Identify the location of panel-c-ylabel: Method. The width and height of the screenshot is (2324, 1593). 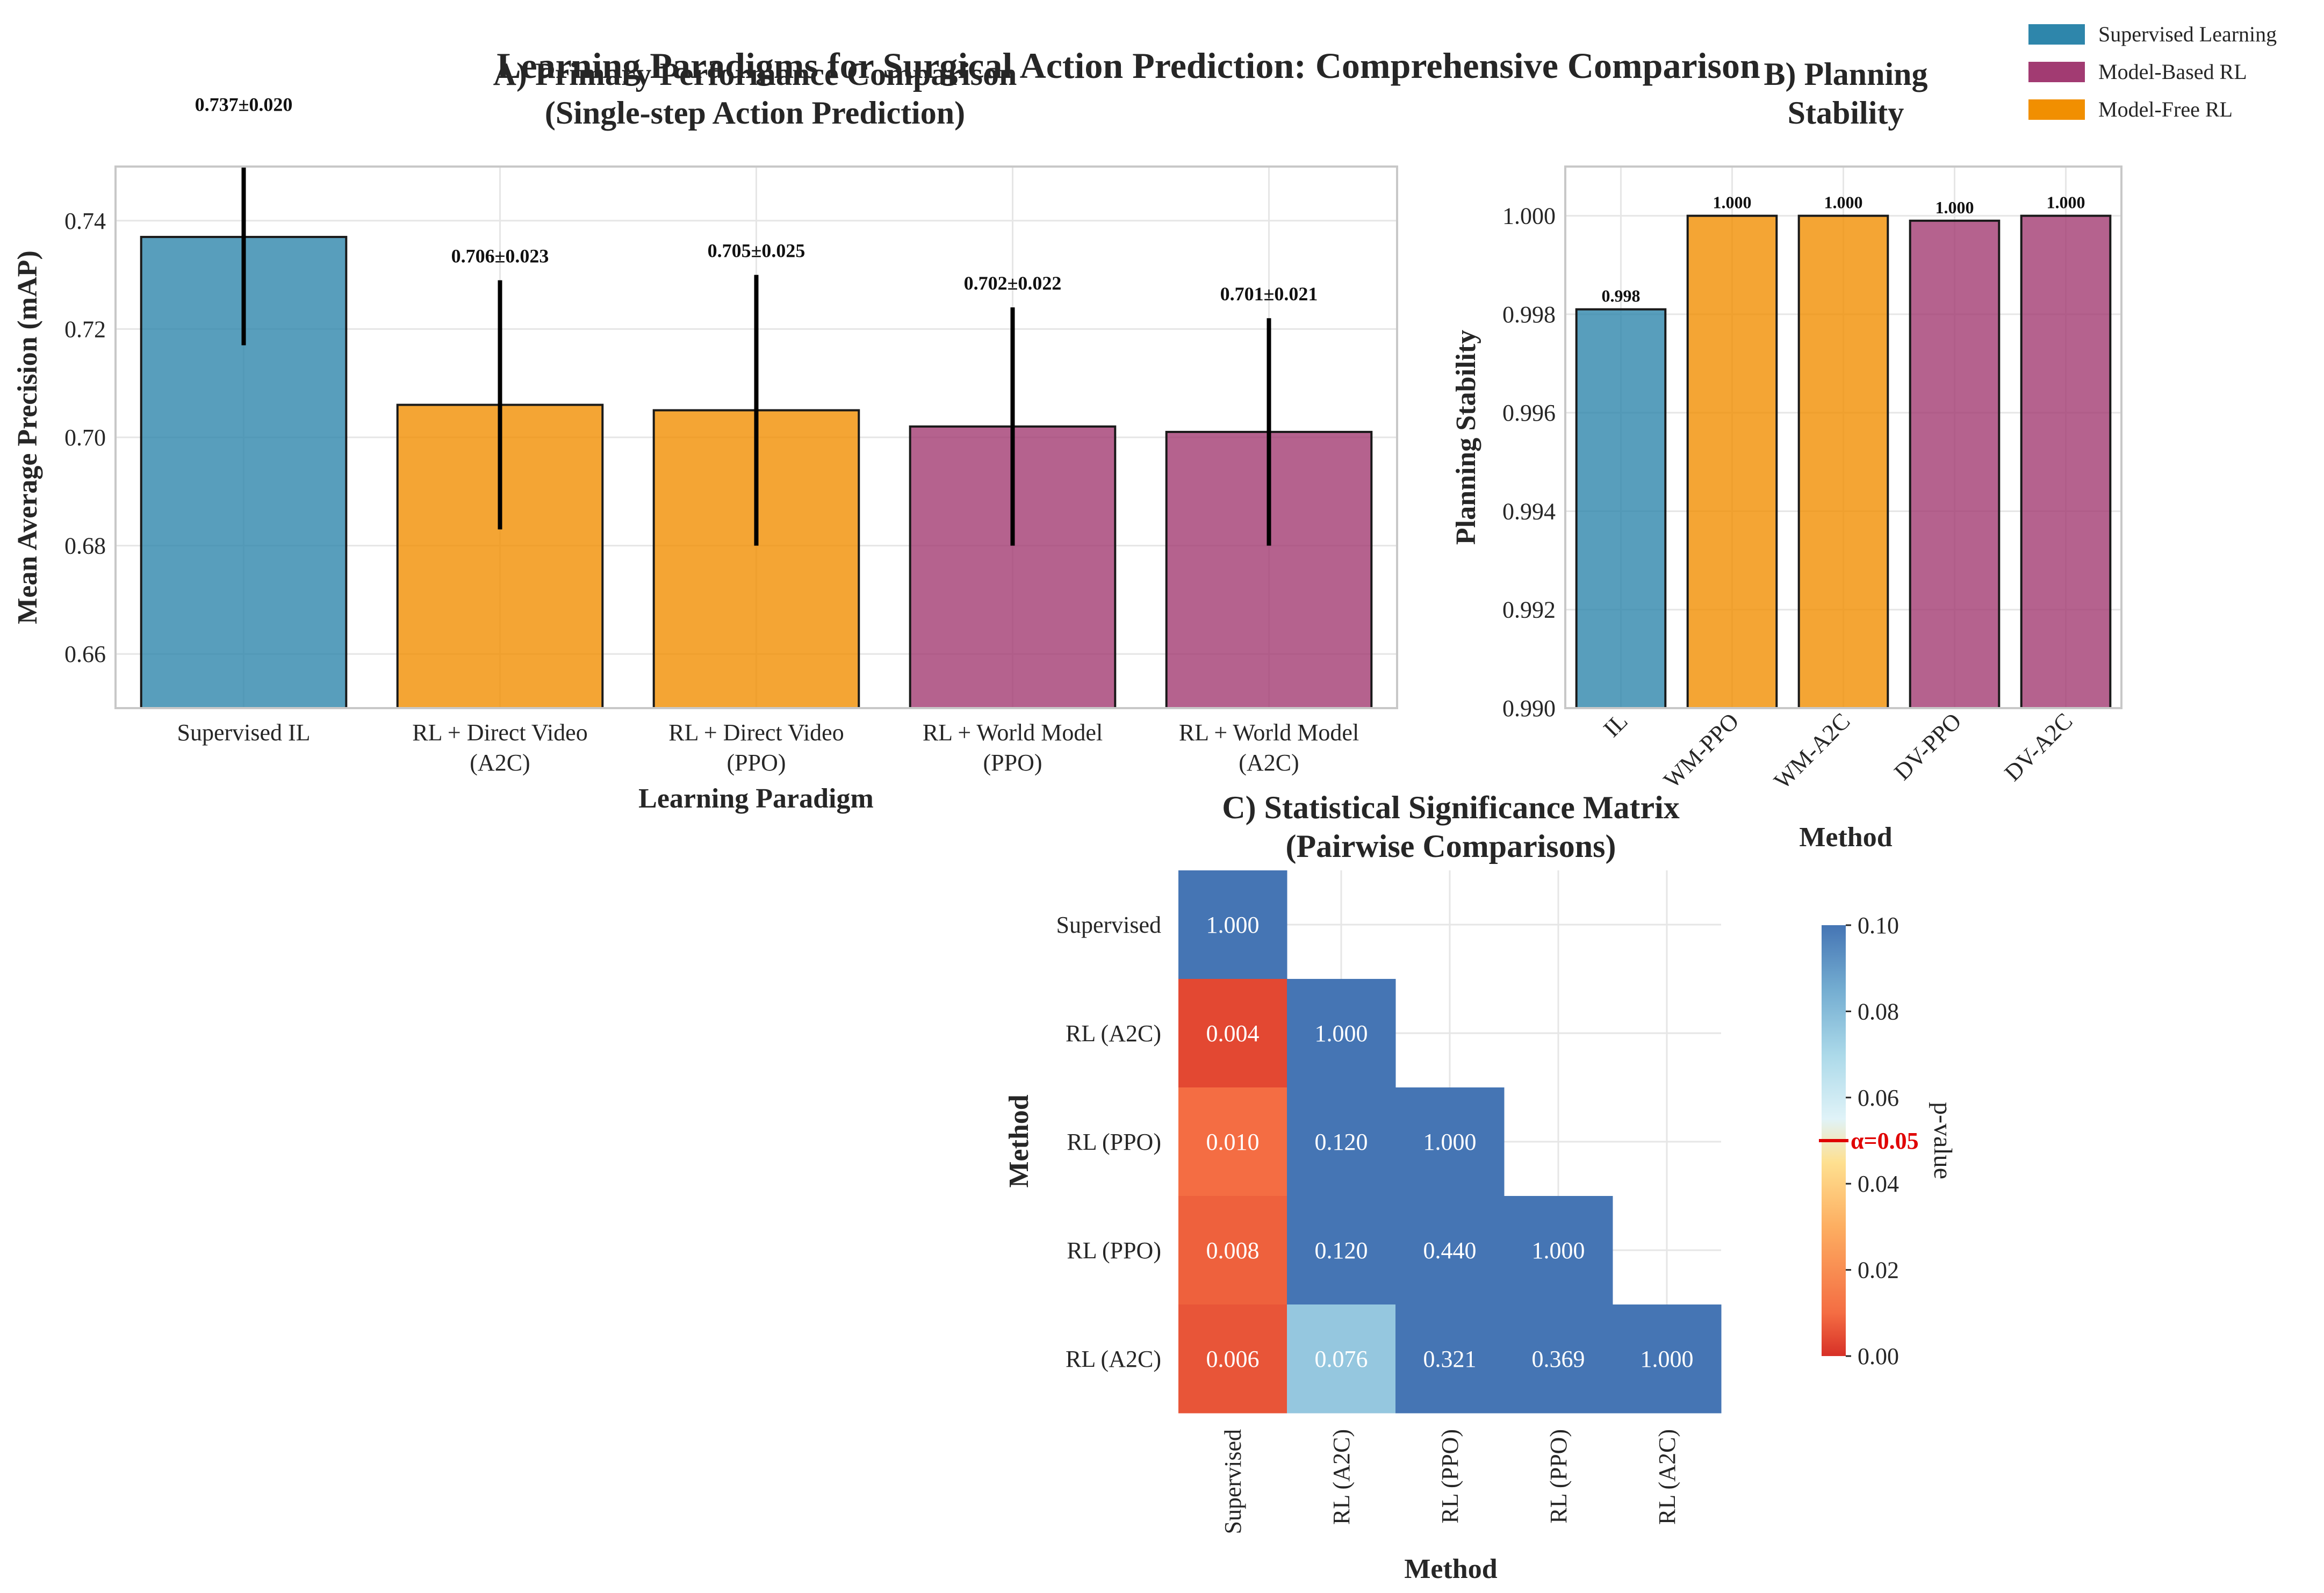
(1019, 1140).